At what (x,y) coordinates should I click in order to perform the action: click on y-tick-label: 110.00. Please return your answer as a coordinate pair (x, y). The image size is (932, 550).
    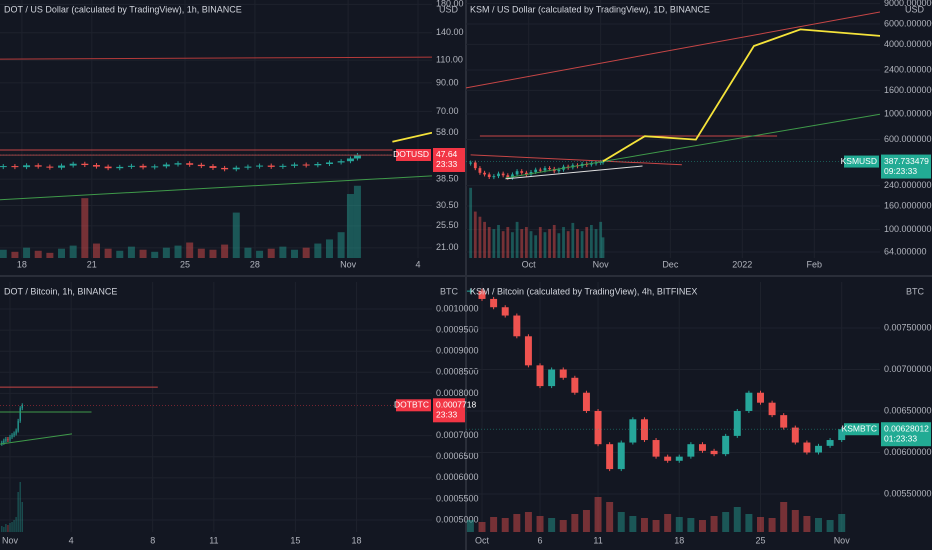
    Looking at the image, I should click on (449, 60).